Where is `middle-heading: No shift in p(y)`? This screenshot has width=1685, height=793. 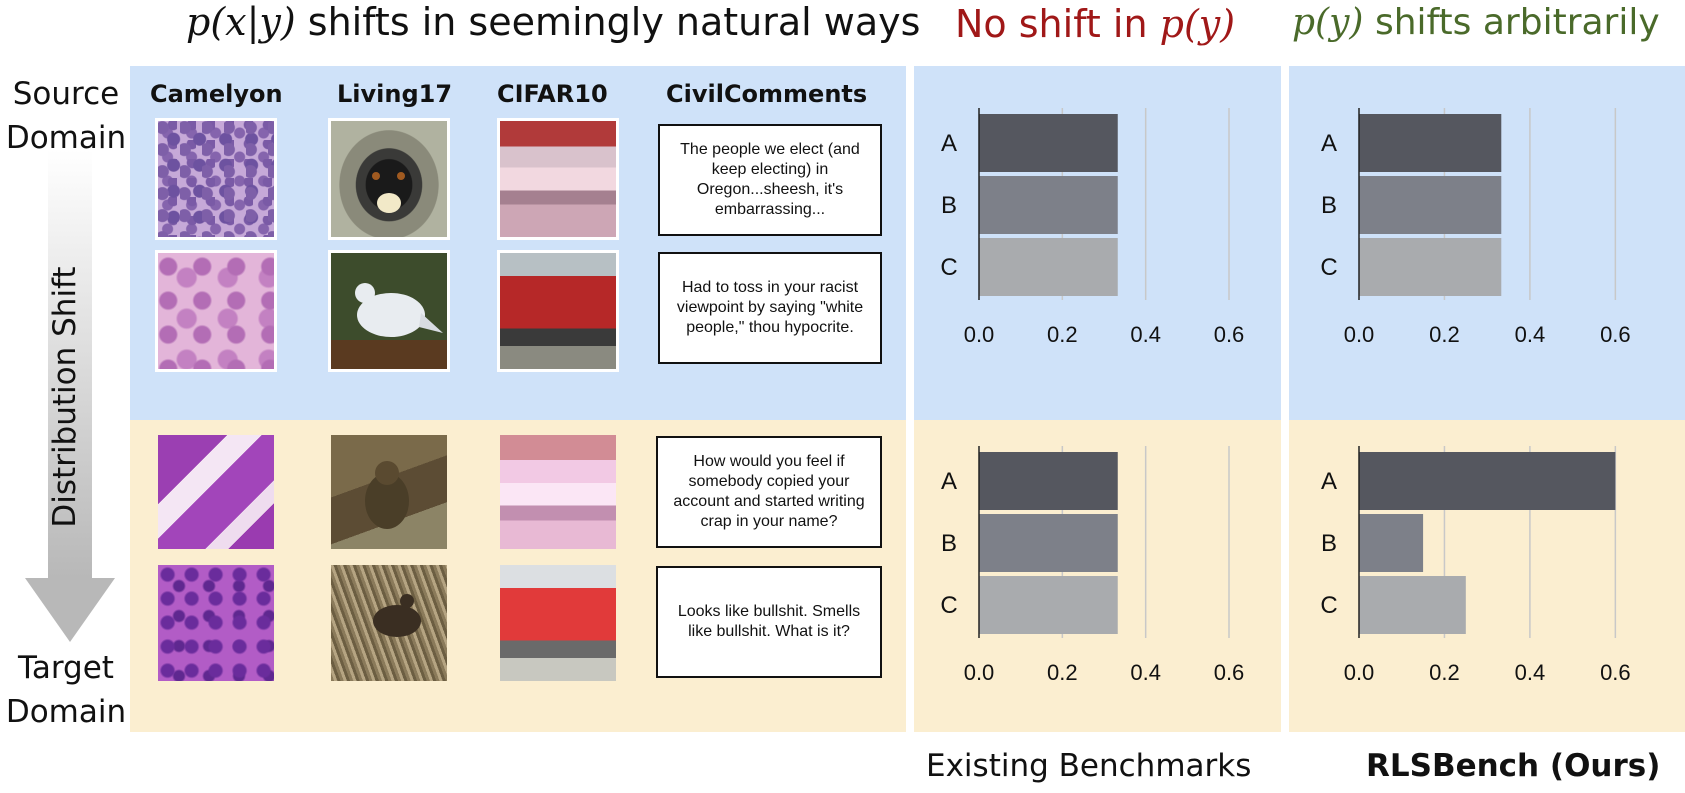
middle-heading: No shift in p(y) is located at coordinates (1095, 24).